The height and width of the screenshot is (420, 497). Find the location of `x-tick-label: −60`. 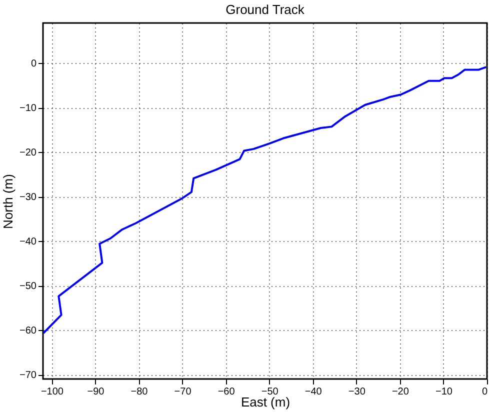

x-tick-label: −60 is located at coordinates (227, 392).